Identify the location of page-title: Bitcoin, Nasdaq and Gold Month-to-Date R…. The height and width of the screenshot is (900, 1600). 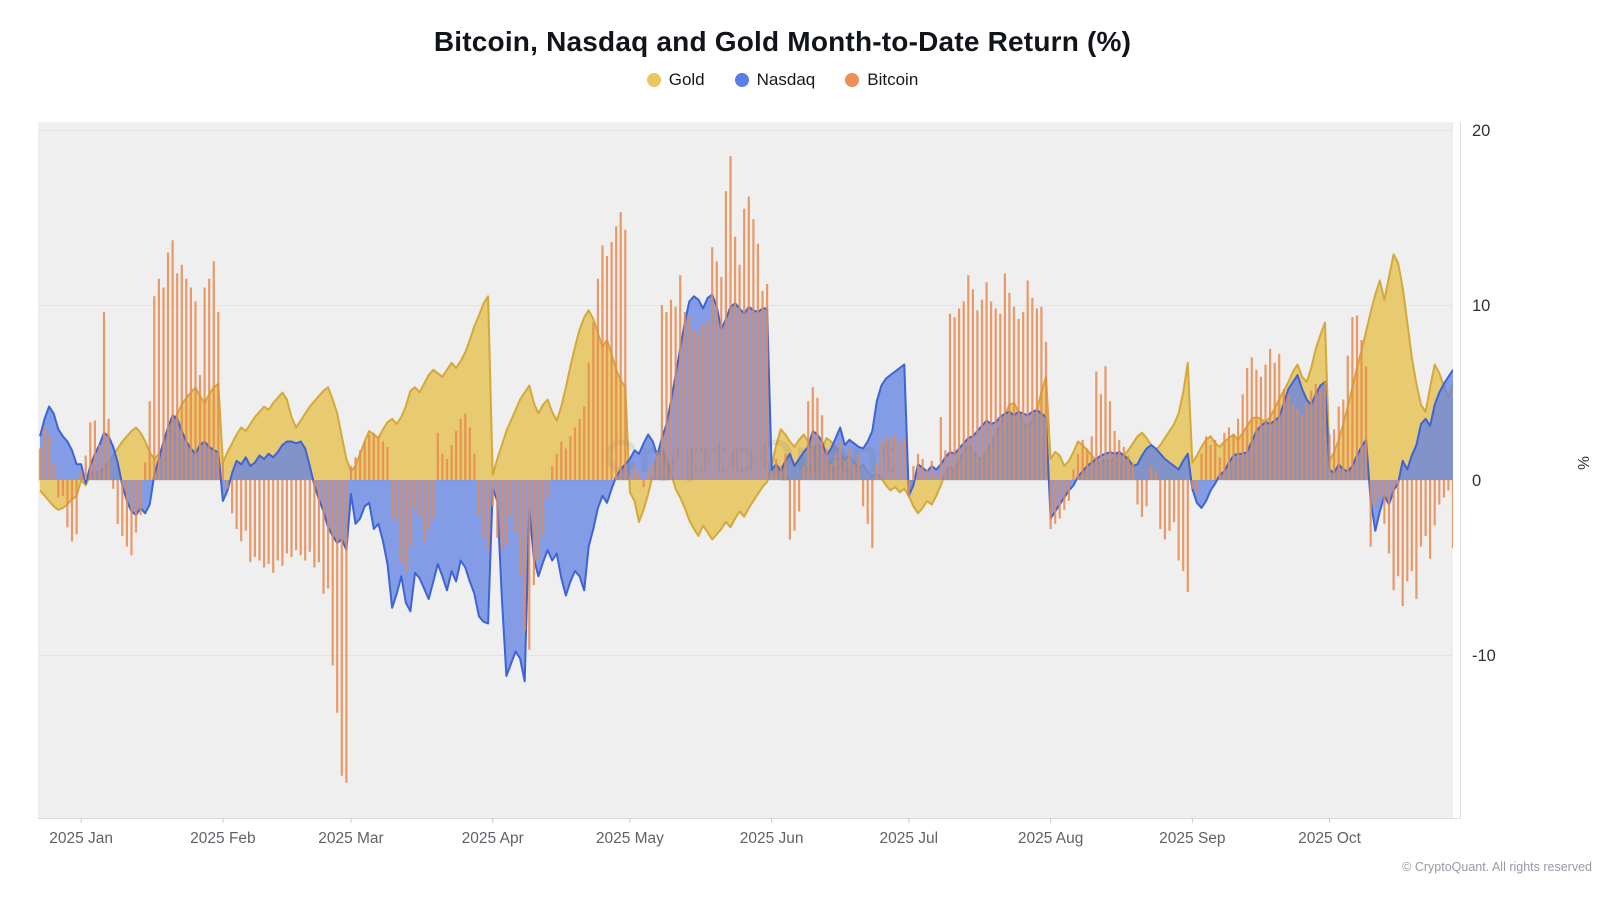
(782, 41).